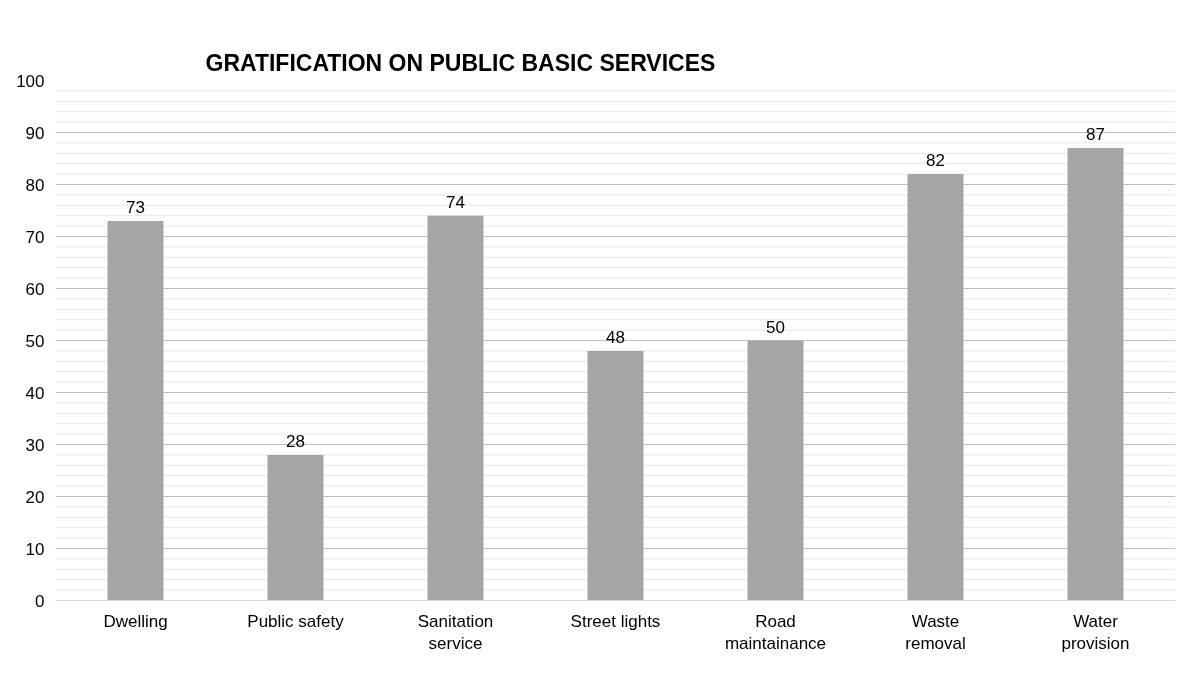 This screenshot has width=1194, height=675. What do you see at coordinates (295, 441) in the screenshot?
I see `data-label: 28` at bounding box center [295, 441].